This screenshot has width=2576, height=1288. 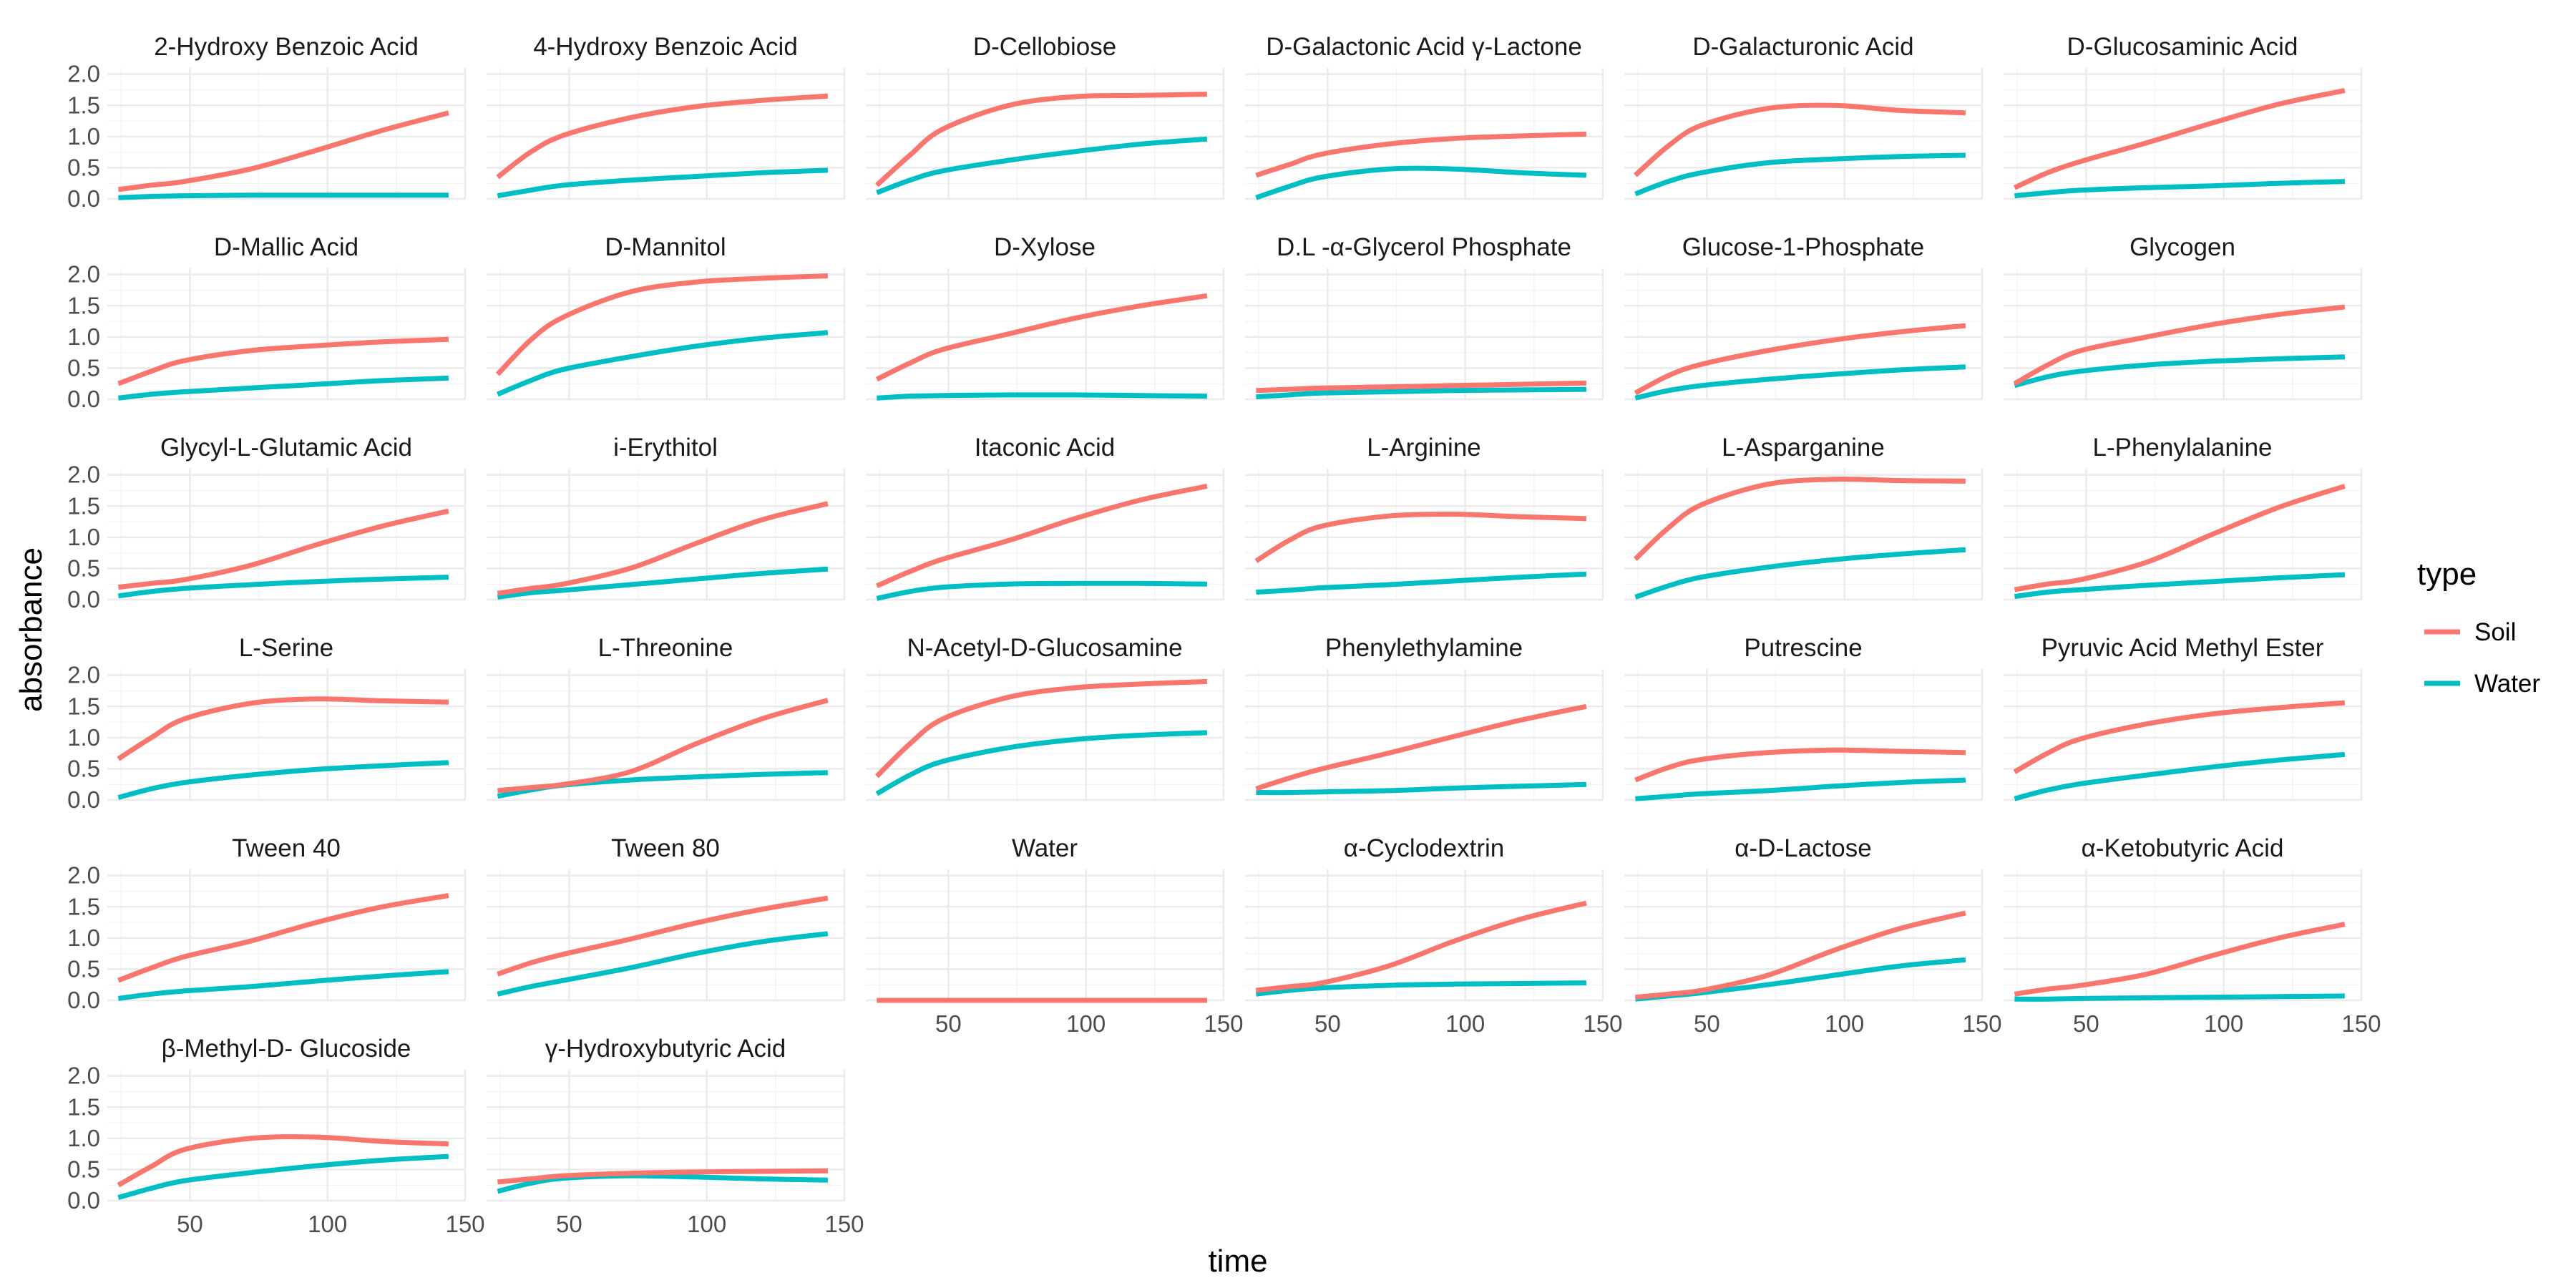 I want to click on panel-l-threonine: L-Threonine, so click(x=666, y=717).